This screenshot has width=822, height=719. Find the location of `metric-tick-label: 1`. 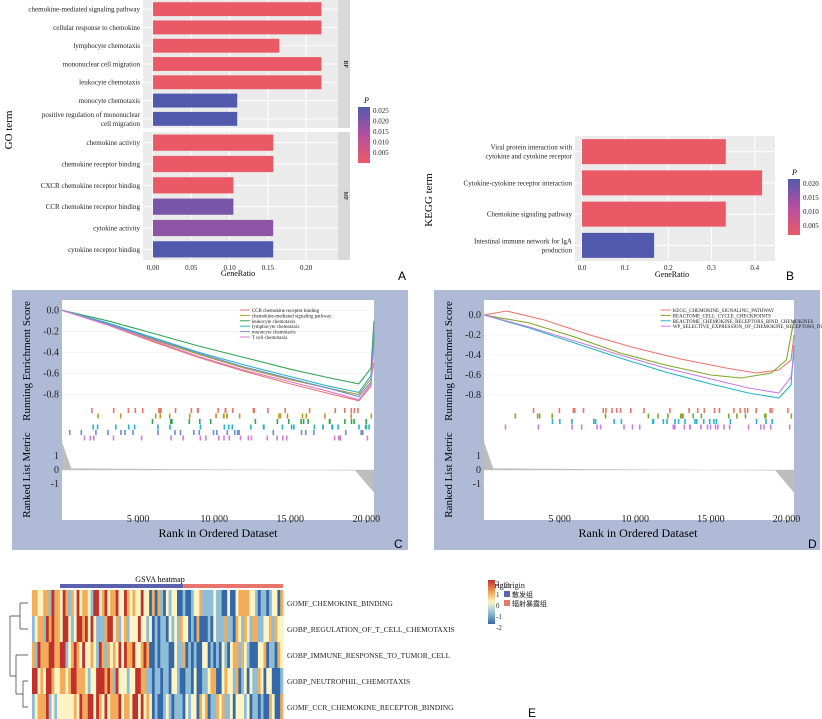

metric-tick-label: 1 is located at coordinates (56, 456).